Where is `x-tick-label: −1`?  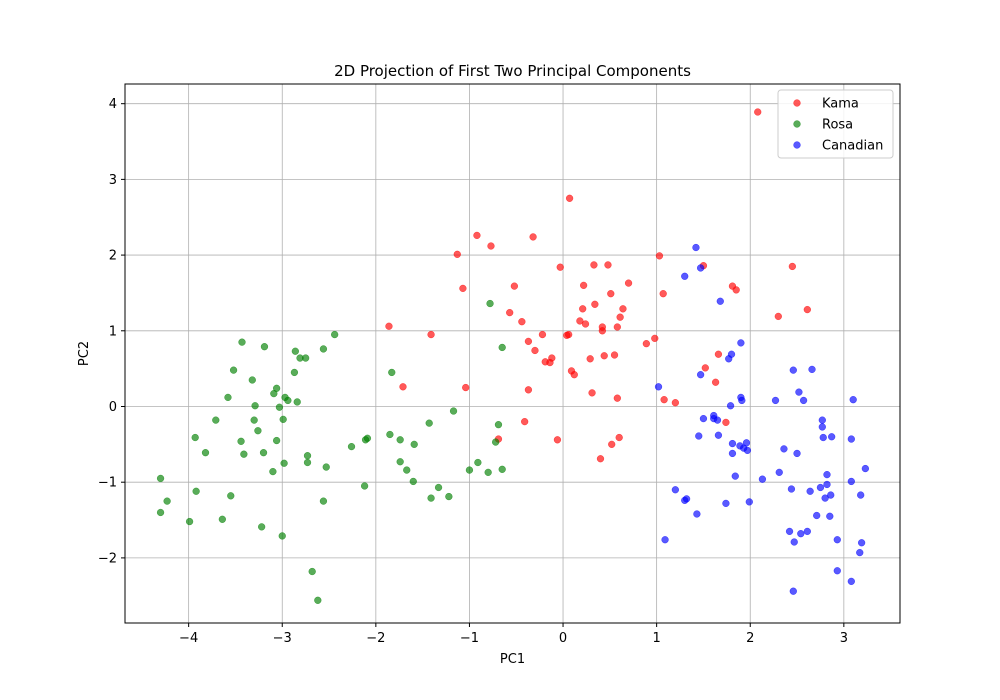
x-tick-label: −1 is located at coordinates (469, 638).